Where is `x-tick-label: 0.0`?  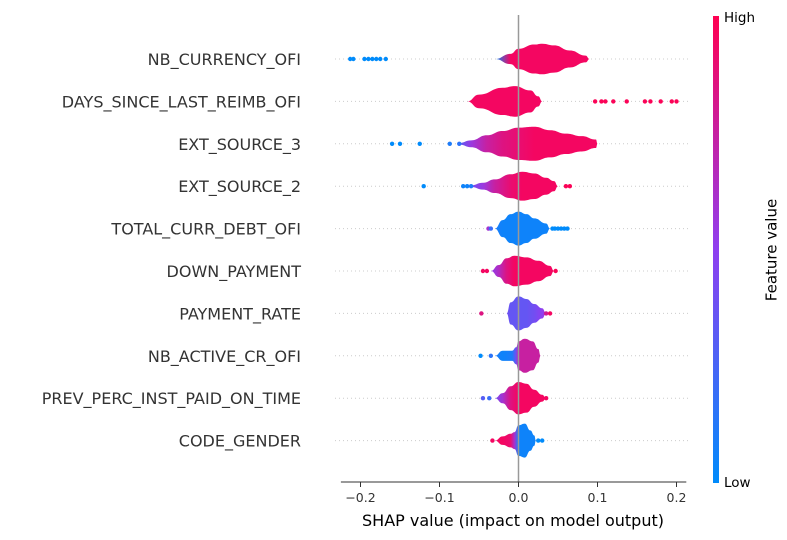 x-tick-label: 0.0 is located at coordinates (519, 497).